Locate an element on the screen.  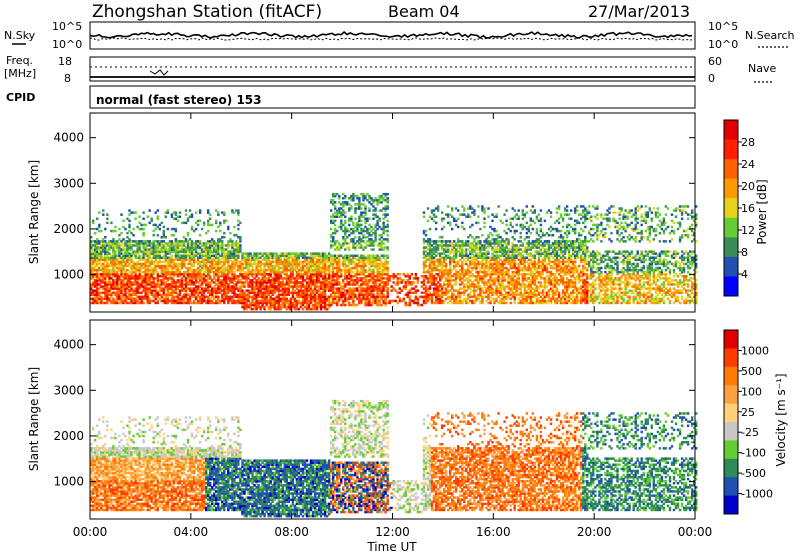
nave-tick-high: 60 is located at coordinates (715, 61).